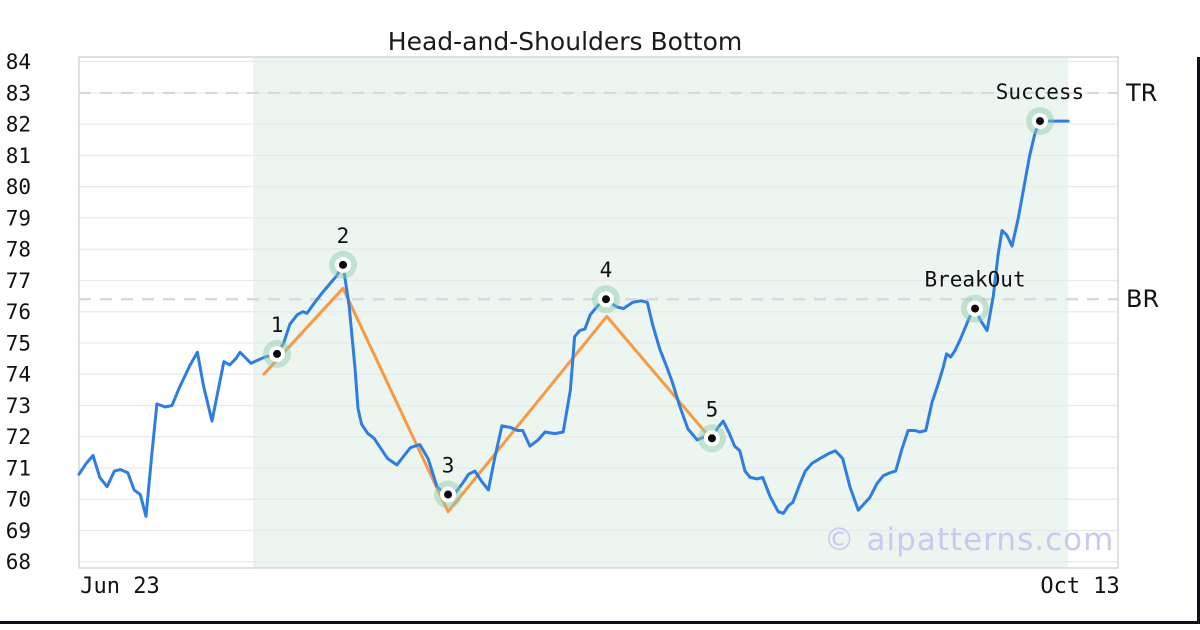 The width and height of the screenshot is (1200, 630). What do you see at coordinates (277, 325) in the screenshot?
I see `annotation-label-1: 1` at bounding box center [277, 325].